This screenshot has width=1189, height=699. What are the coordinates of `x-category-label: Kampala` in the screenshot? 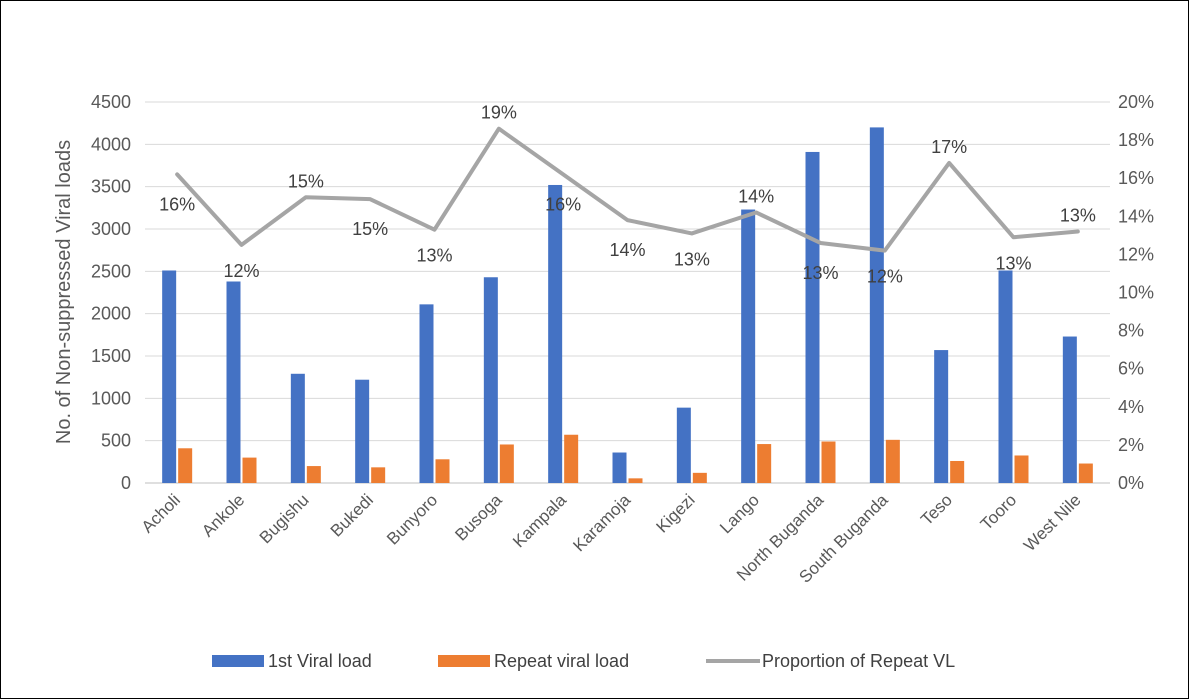 It's located at (539, 520).